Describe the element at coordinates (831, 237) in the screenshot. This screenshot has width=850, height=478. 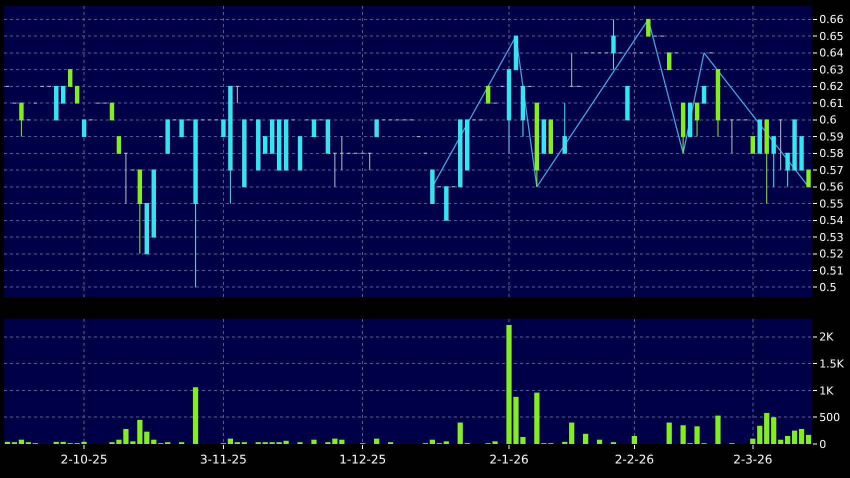
I see `y-tick-label: 0.53` at that location.